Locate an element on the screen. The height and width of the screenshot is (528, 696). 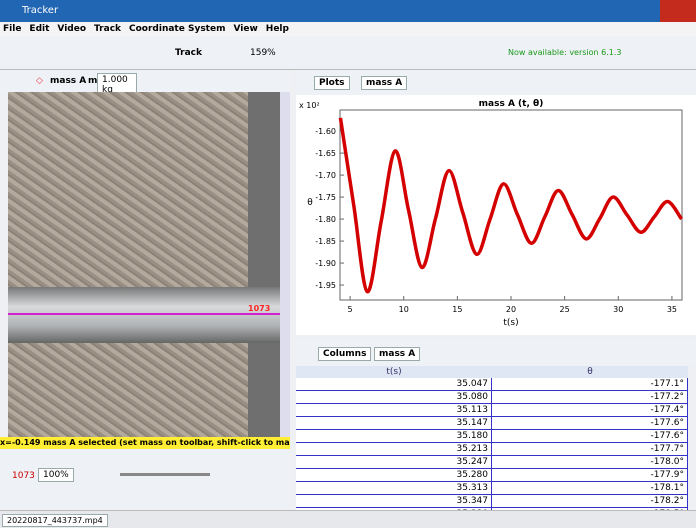
frame-number: 1073 is located at coordinates (23, 476).